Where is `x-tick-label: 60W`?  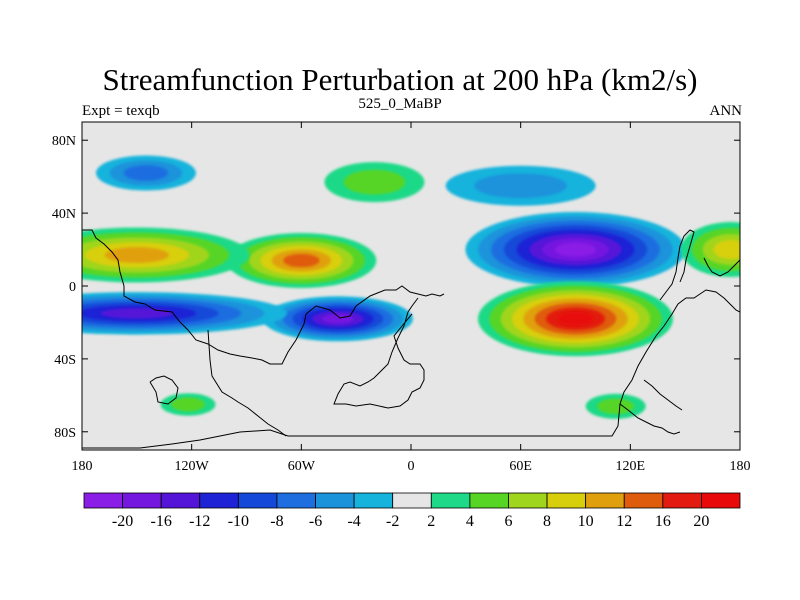 x-tick-label: 60W is located at coordinates (302, 466).